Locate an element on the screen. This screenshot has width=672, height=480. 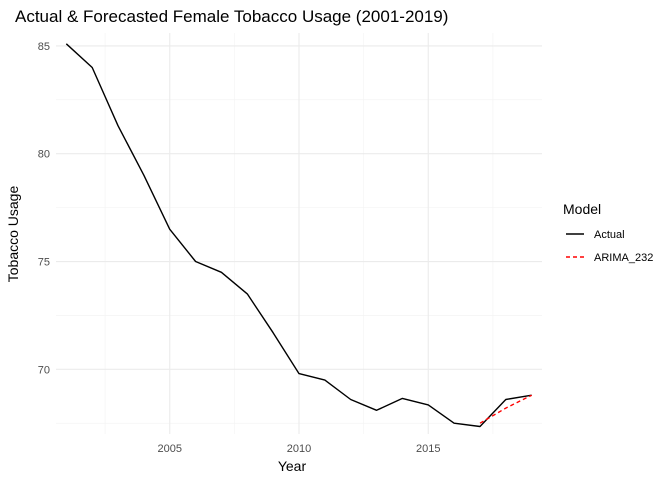
y-tick-label: 70 is located at coordinates (44, 370).